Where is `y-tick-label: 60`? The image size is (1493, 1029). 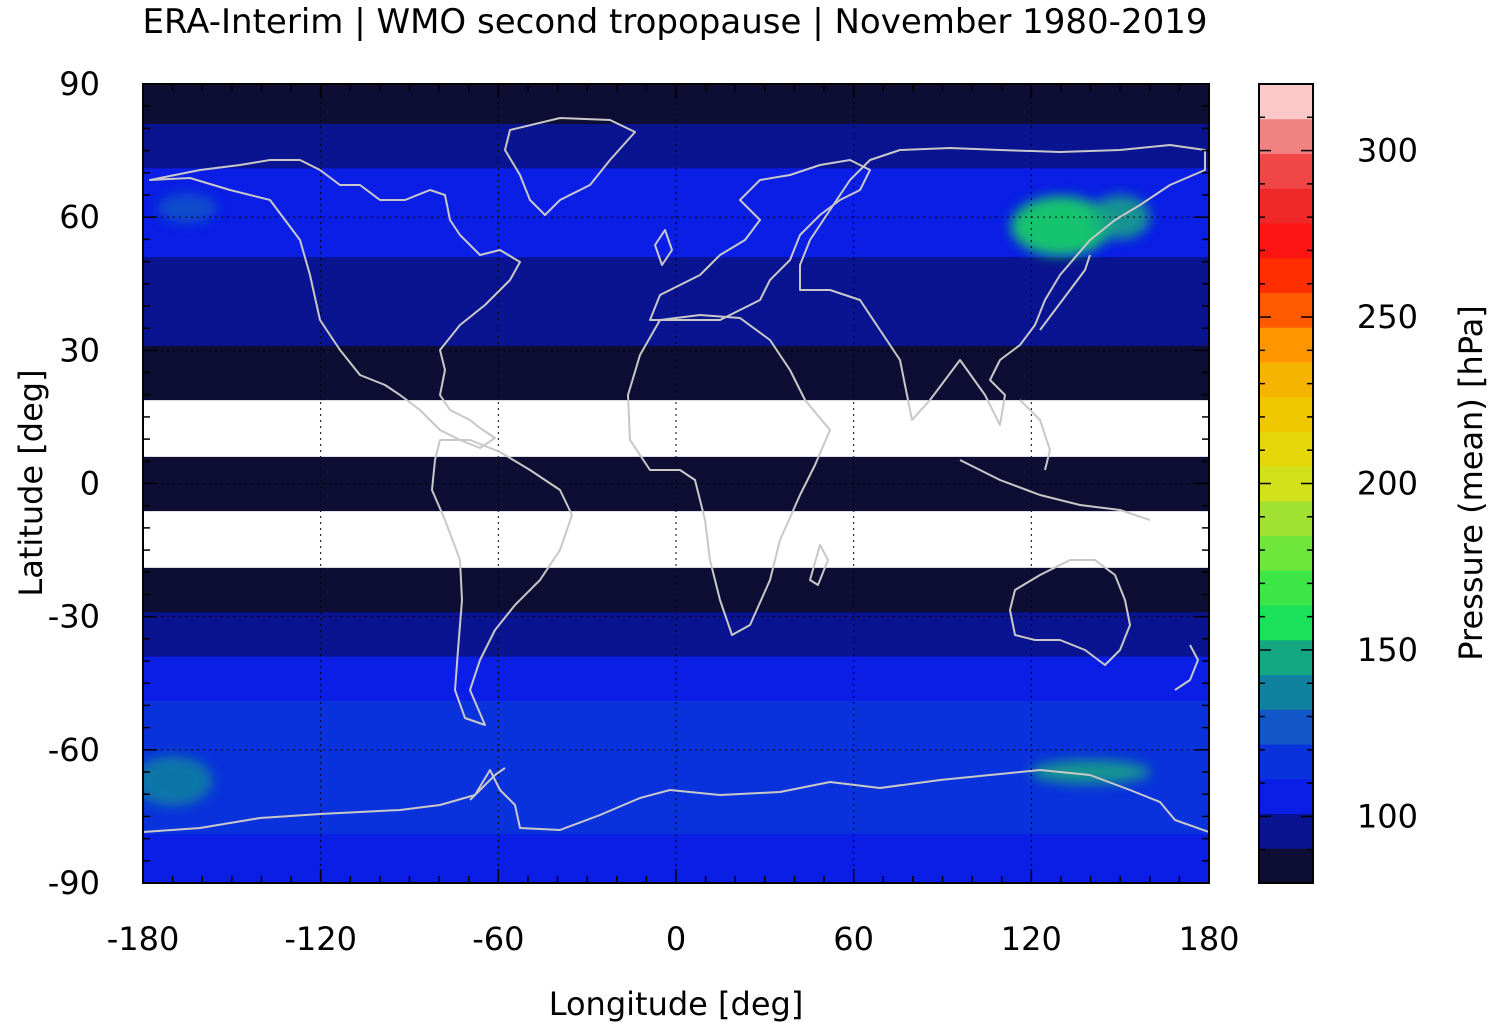
y-tick-label: 60 is located at coordinates (79, 217).